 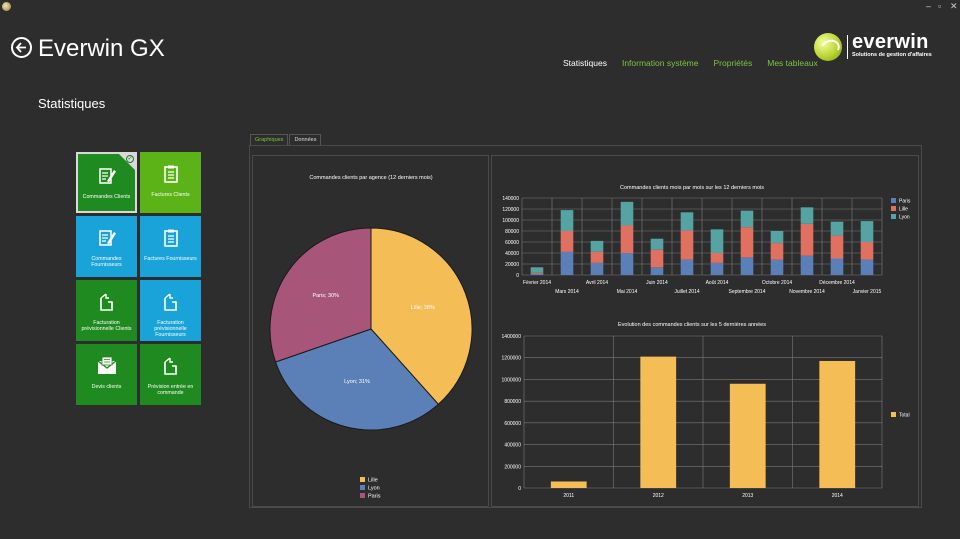 I want to click on chart-tabs: Graphiques Données, so click(x=286, y=139).